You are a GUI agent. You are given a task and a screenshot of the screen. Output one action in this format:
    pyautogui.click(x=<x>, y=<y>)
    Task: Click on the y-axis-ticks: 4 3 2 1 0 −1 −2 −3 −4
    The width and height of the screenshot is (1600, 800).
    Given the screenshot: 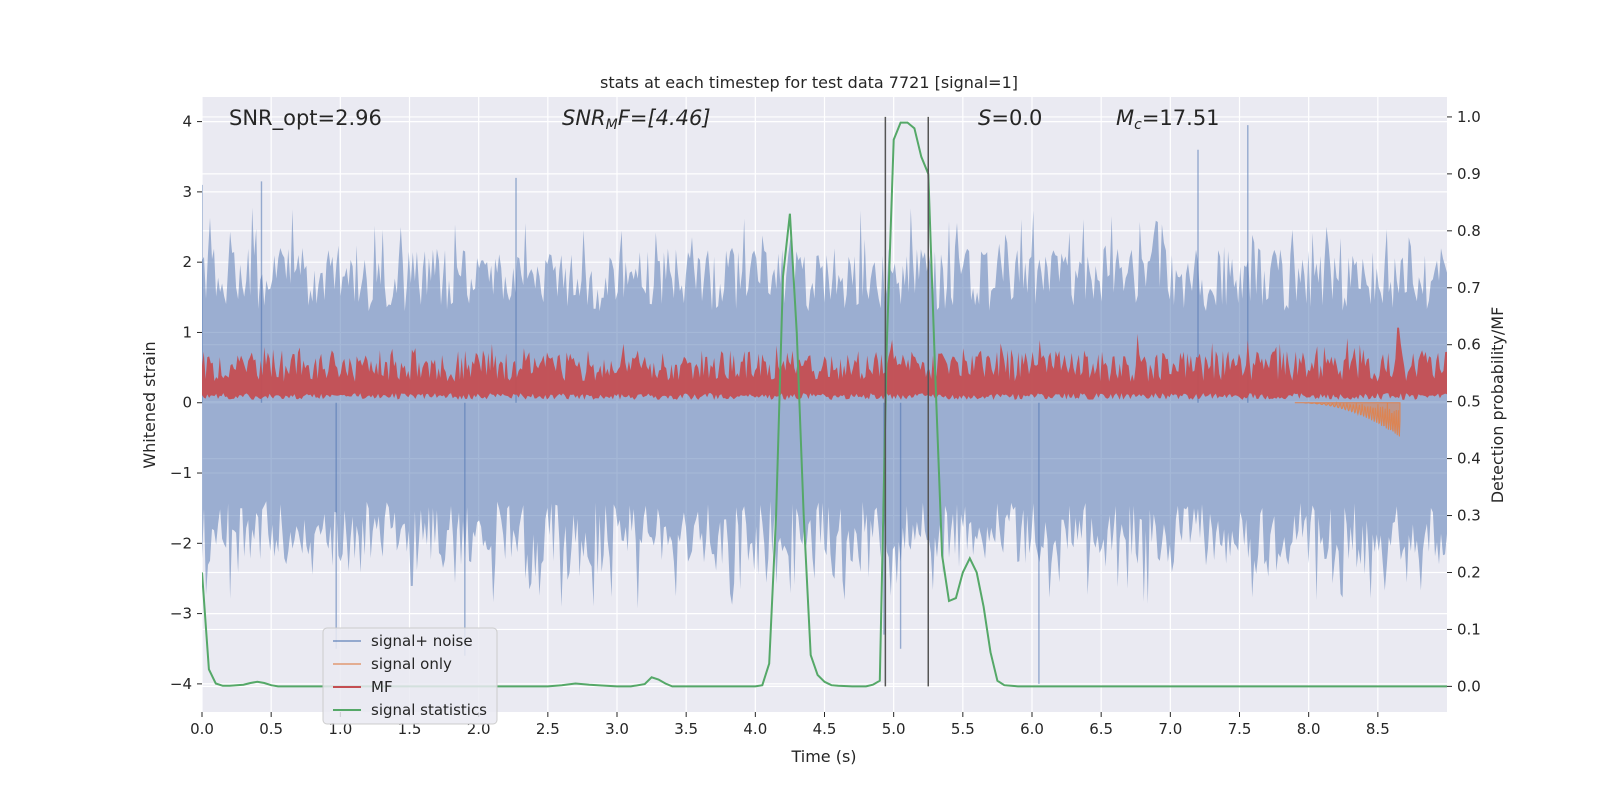 What is the action you would take?
    pyautogui.click(x=186, y=403)
    